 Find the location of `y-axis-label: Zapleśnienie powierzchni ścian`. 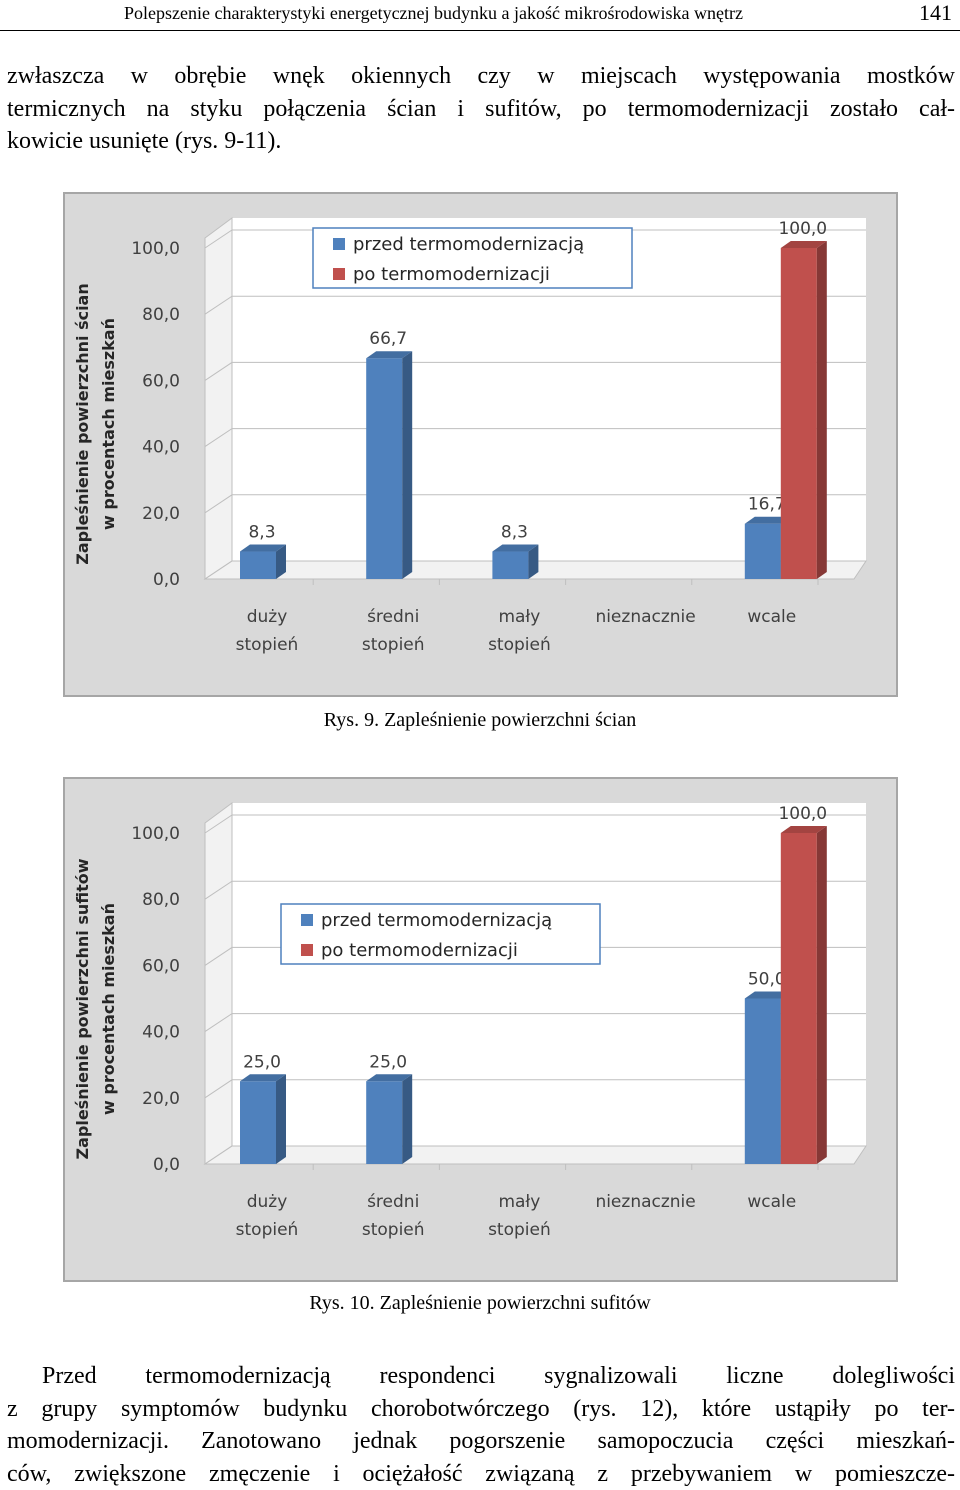

y-axis-label: Zapleśnienie powierzchni ścian is located at coordinates (82, 424).